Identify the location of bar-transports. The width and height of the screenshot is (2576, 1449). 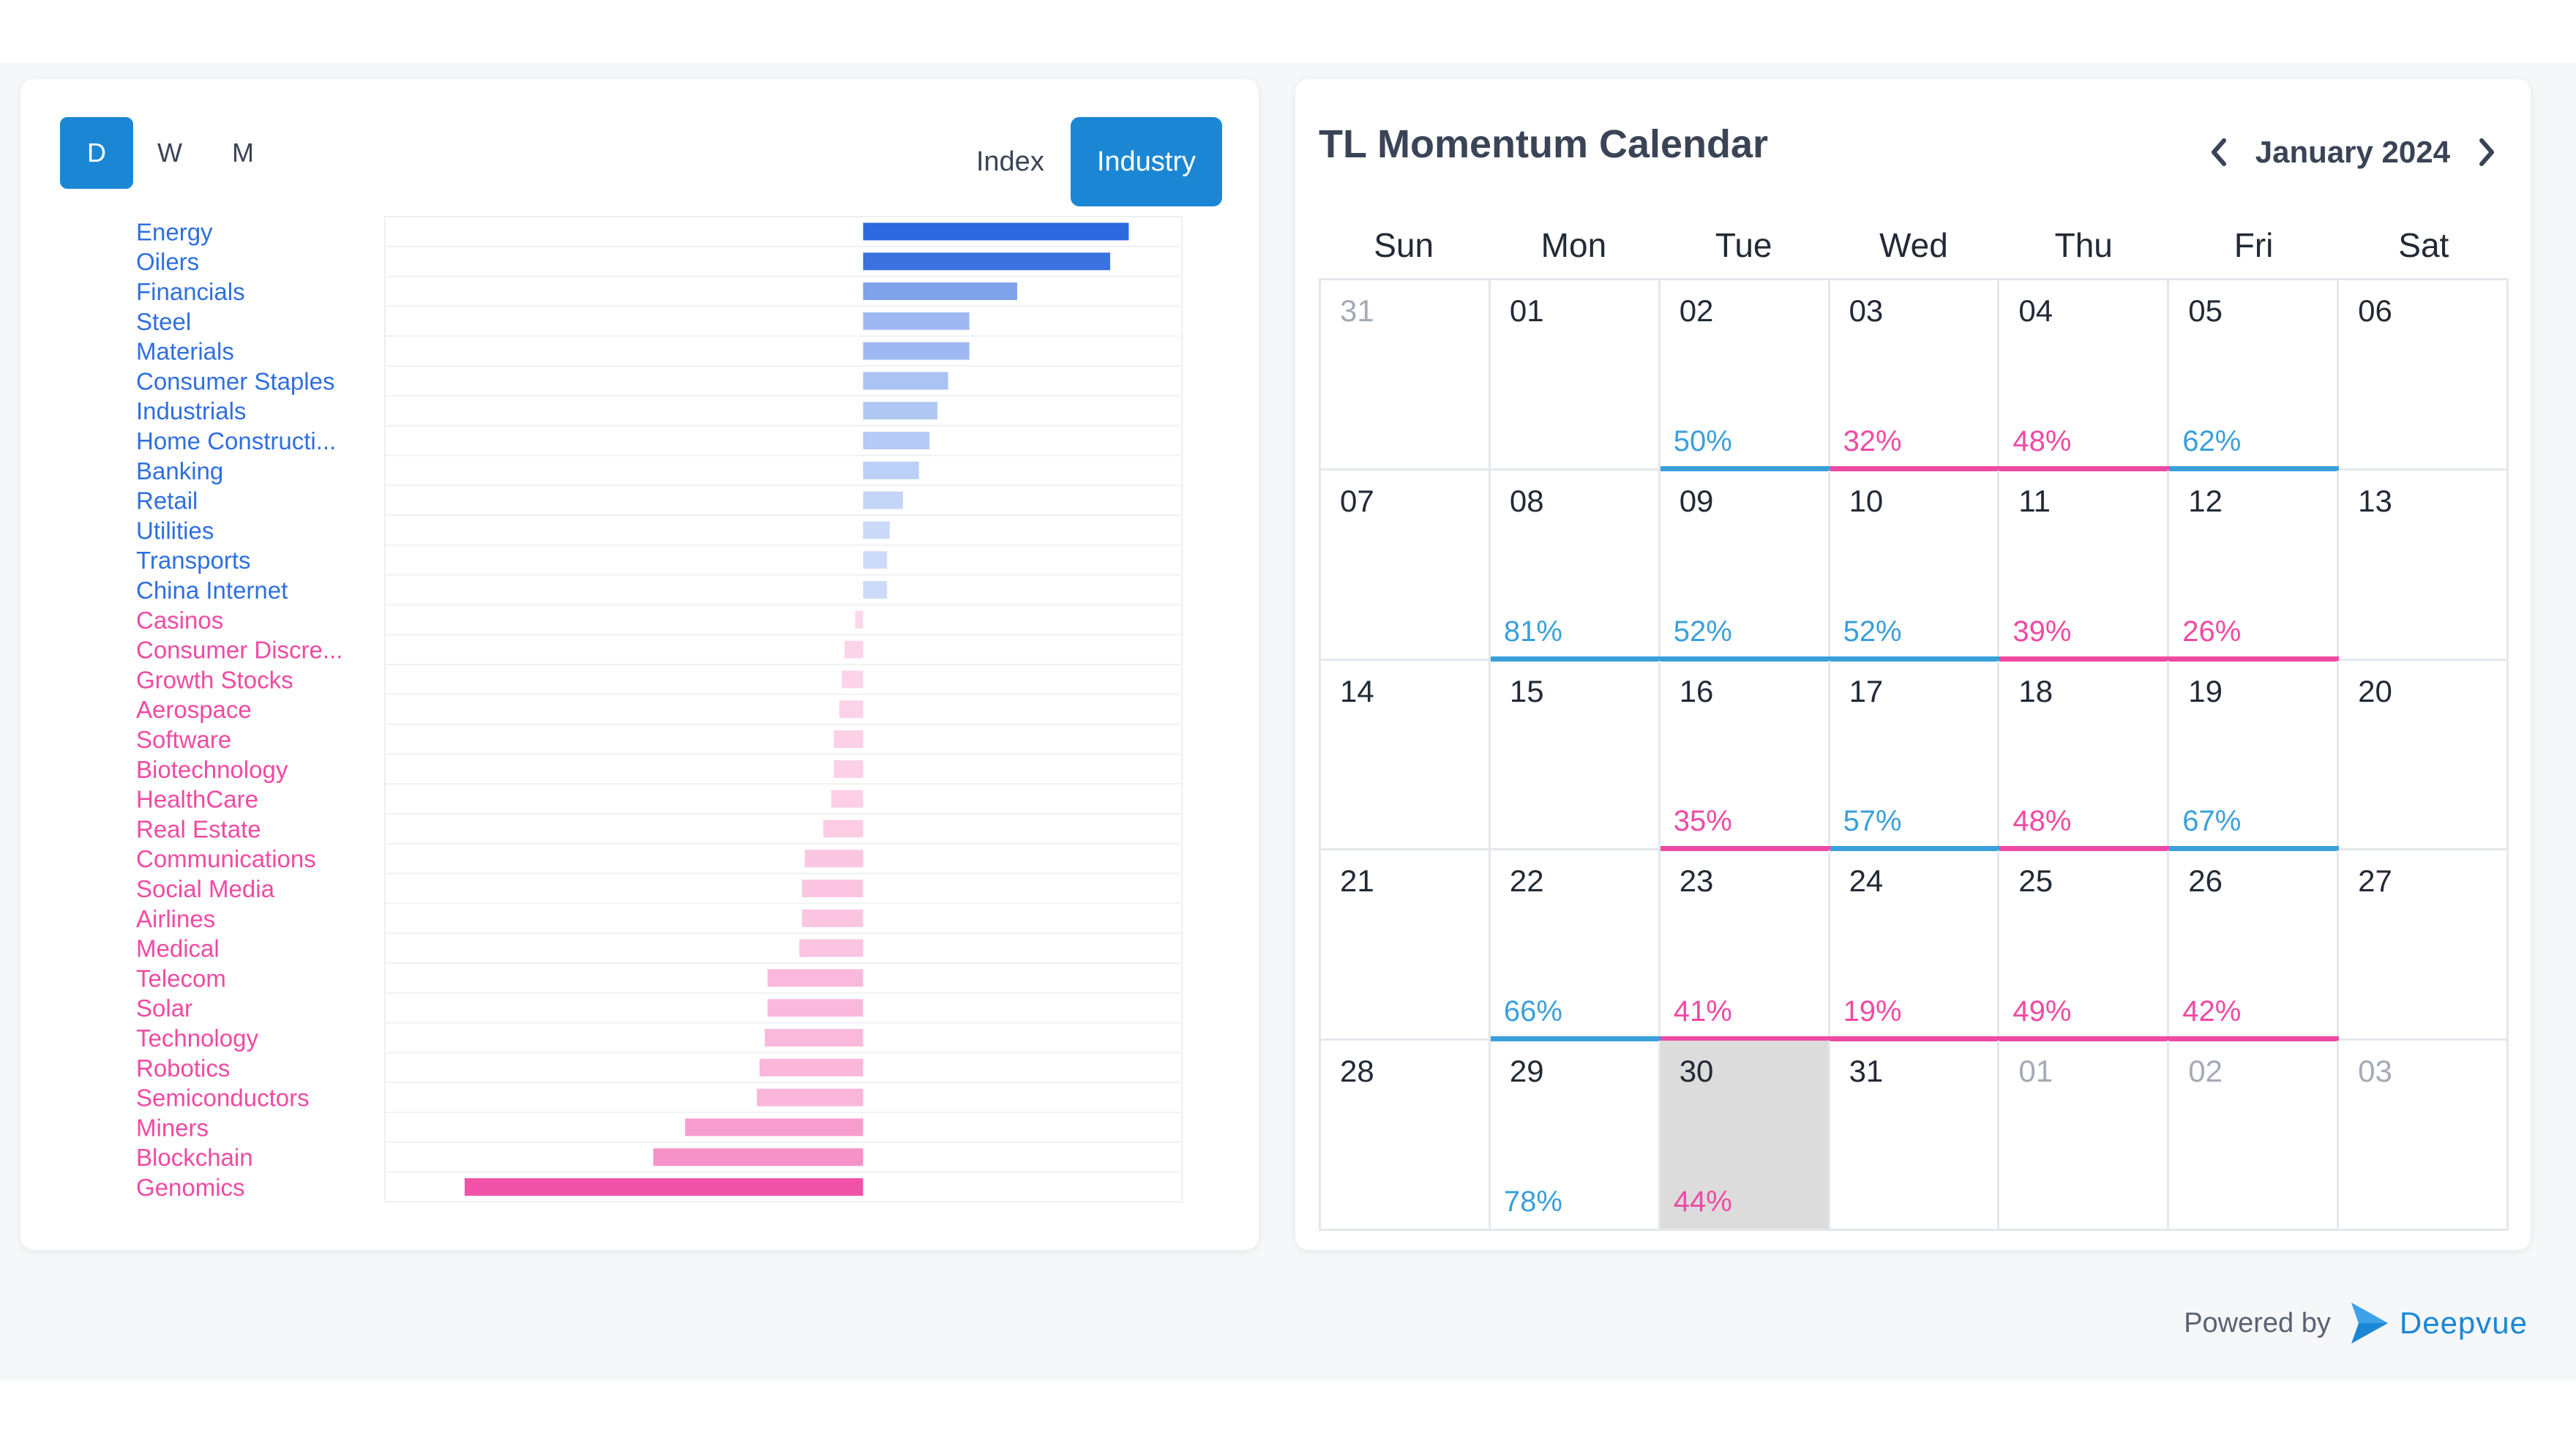
(875, 560).